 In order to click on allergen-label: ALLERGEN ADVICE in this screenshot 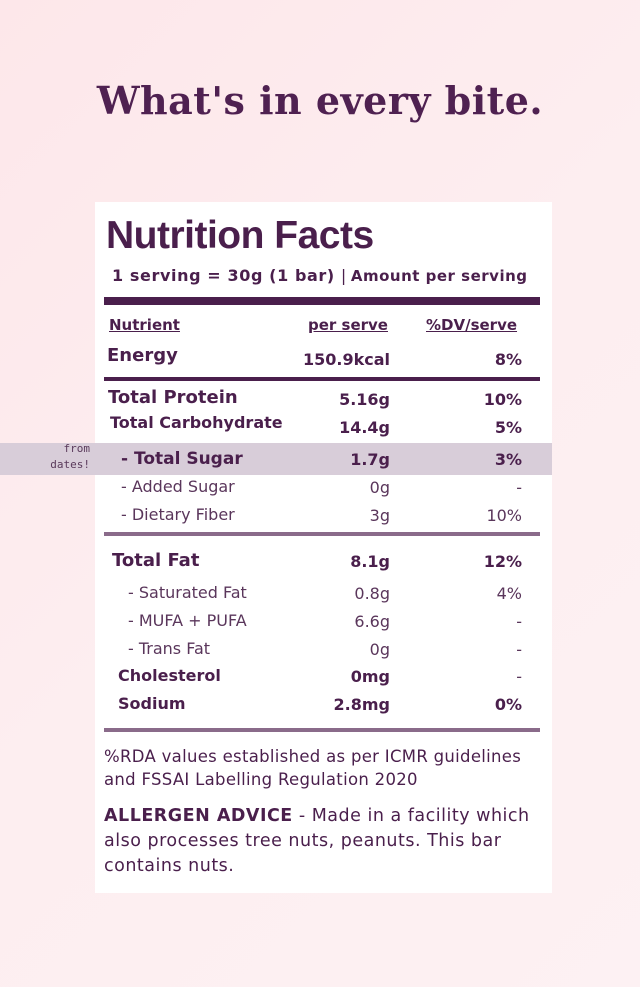, I will do `click(198, 816)`.